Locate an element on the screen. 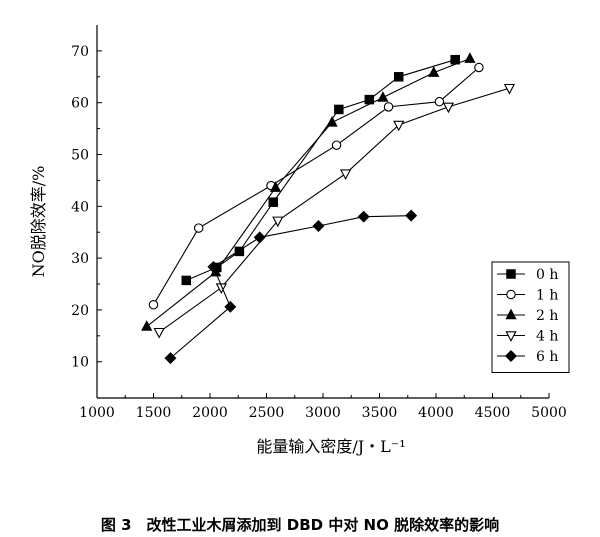 Image resolution: width=600 pixels, height=537 pixels. x-tick-label: 3000 is located at coordinates (323, 413).